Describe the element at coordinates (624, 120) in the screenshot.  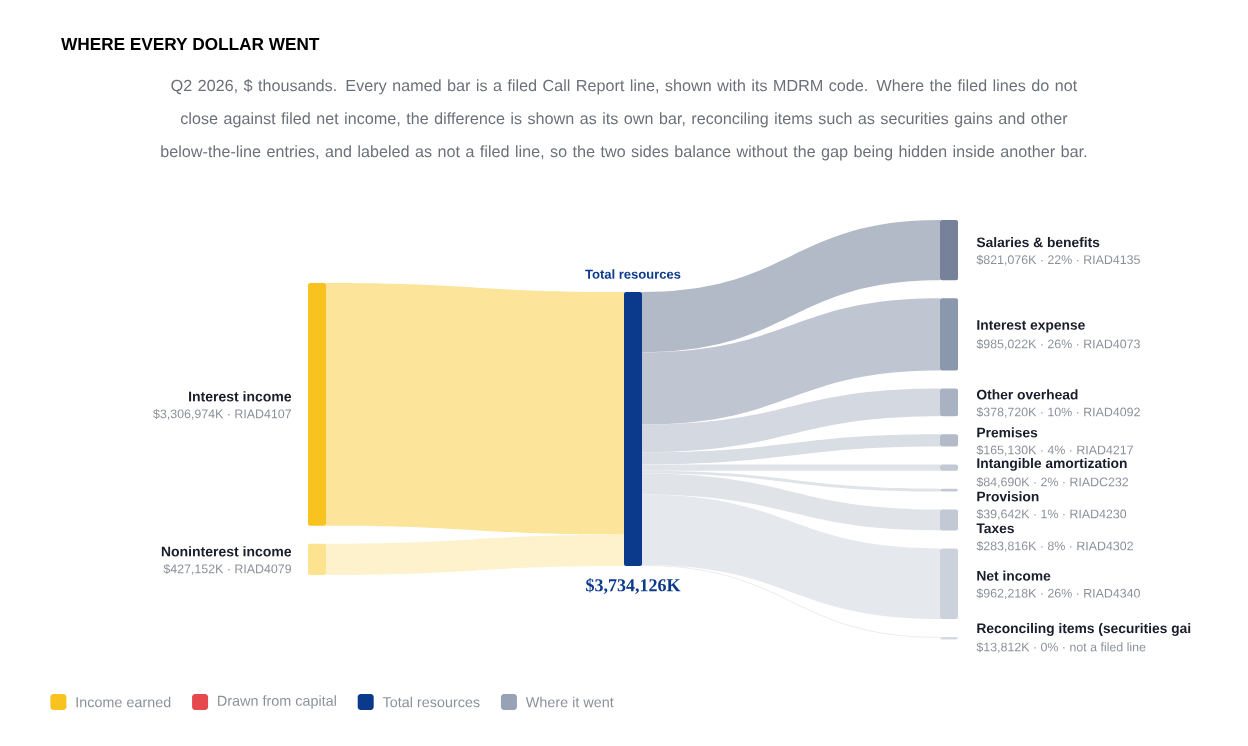
I see `text: Q2 2026, $ thousands. Every named bar is a filed Call Report line, shown with its MDRM code. Where the filed lines do not close against filed net income, the difference is shown as its own bar, reconciling items such as securities gains and other below-the-line entries, and labeled as not a filed line, so the two sides balance without the gap being hidden inside another bar.` at that location.